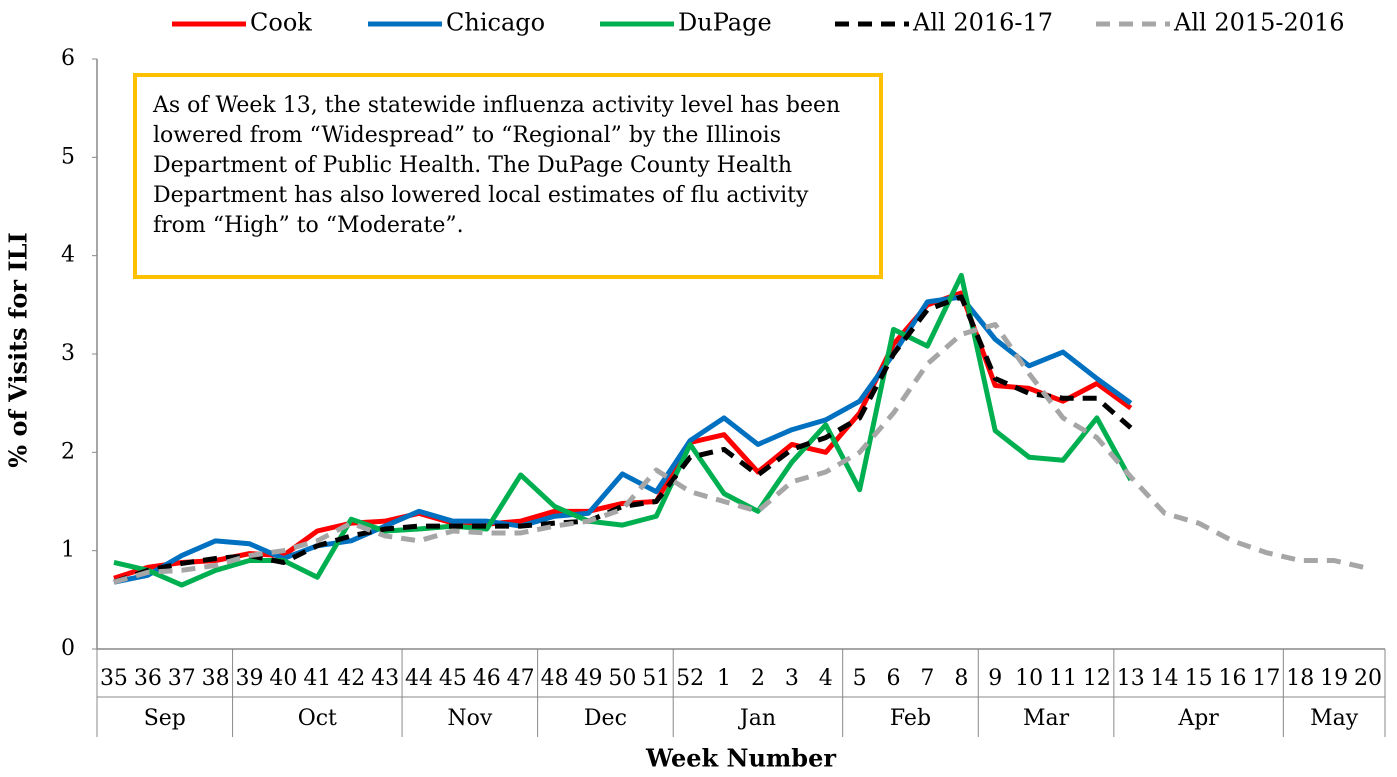 This screenshot has height=777, width=1397. I want to click on y-tick-label: 1, so click(68, 550).